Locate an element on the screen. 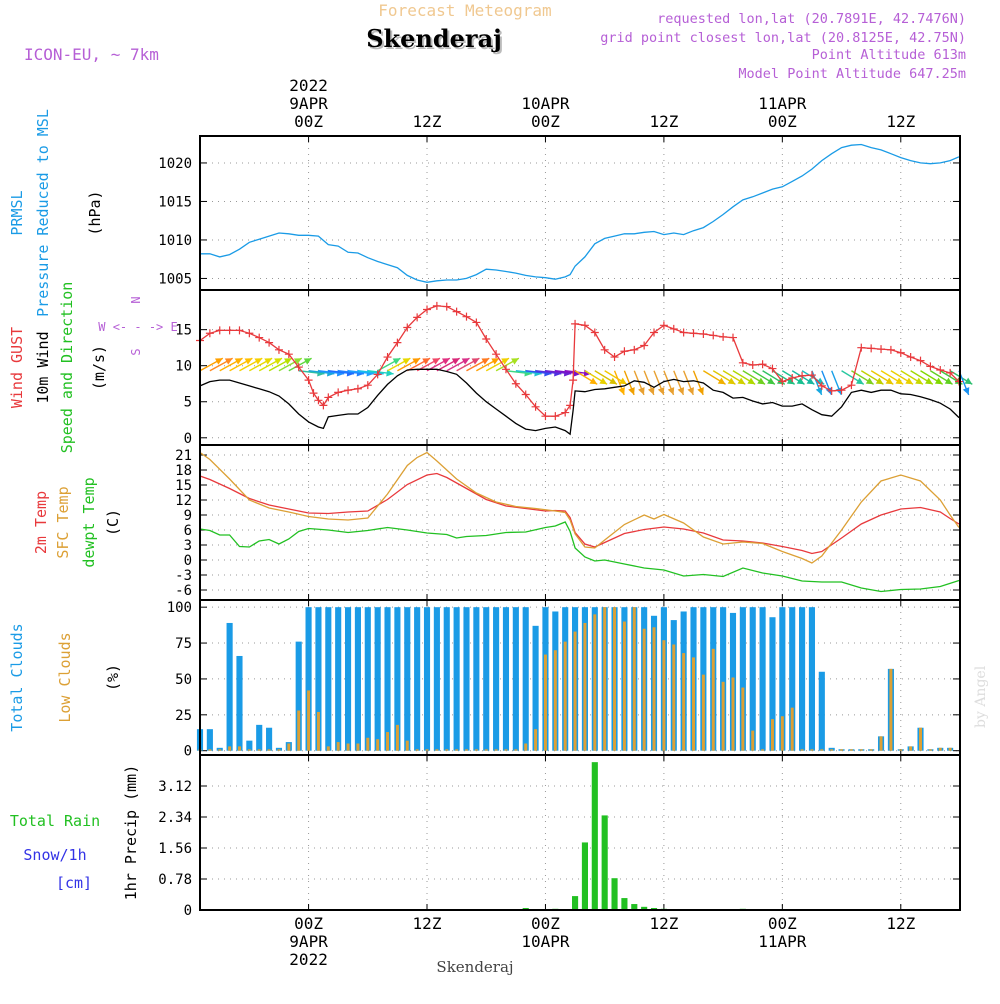  compass-s: S is located at coordinates (136, 351).